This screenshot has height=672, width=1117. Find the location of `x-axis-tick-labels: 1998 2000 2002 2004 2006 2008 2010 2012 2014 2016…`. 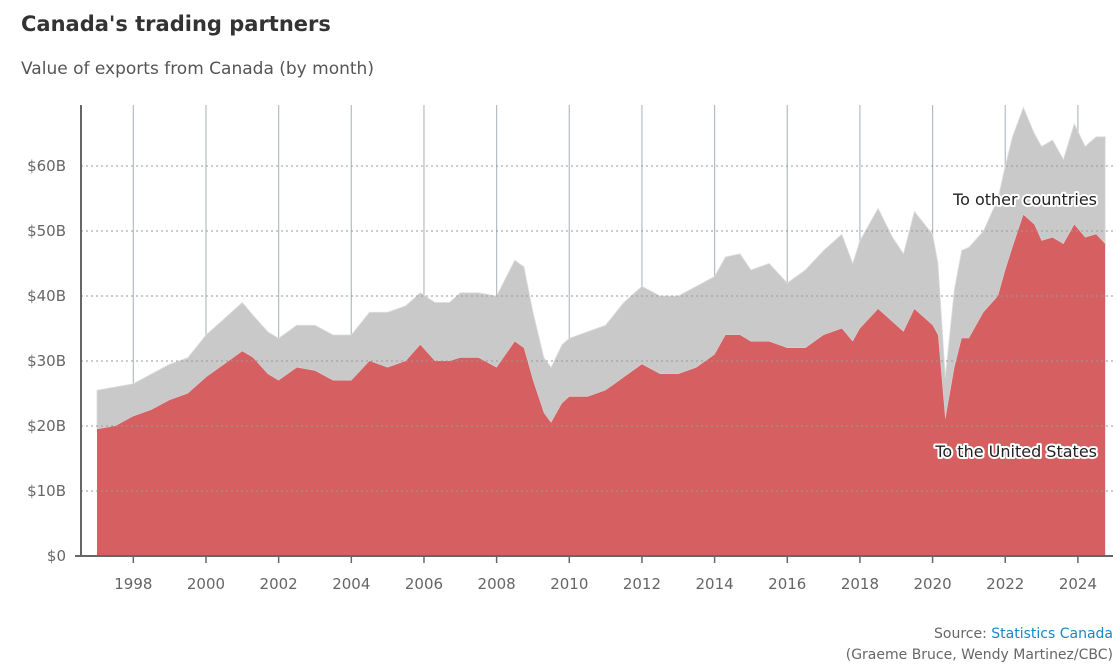

x-axis-tick-labels: 1998 2000 2002 2004 2006 2008 2010 2012 2014 2016… is located at coordinates (605, 574).